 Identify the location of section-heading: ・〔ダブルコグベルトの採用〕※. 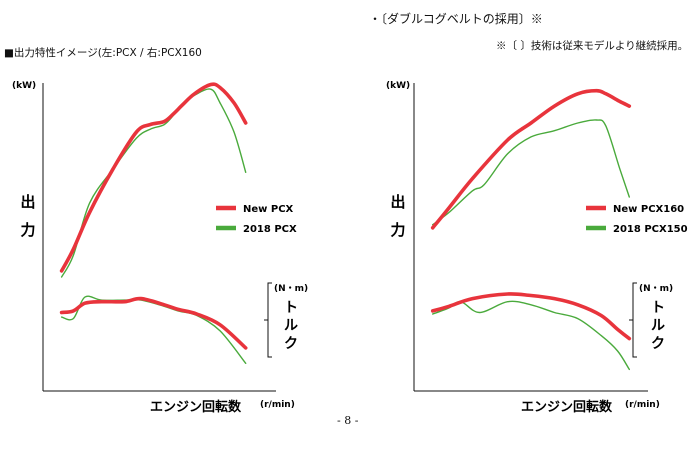
(456, 19).